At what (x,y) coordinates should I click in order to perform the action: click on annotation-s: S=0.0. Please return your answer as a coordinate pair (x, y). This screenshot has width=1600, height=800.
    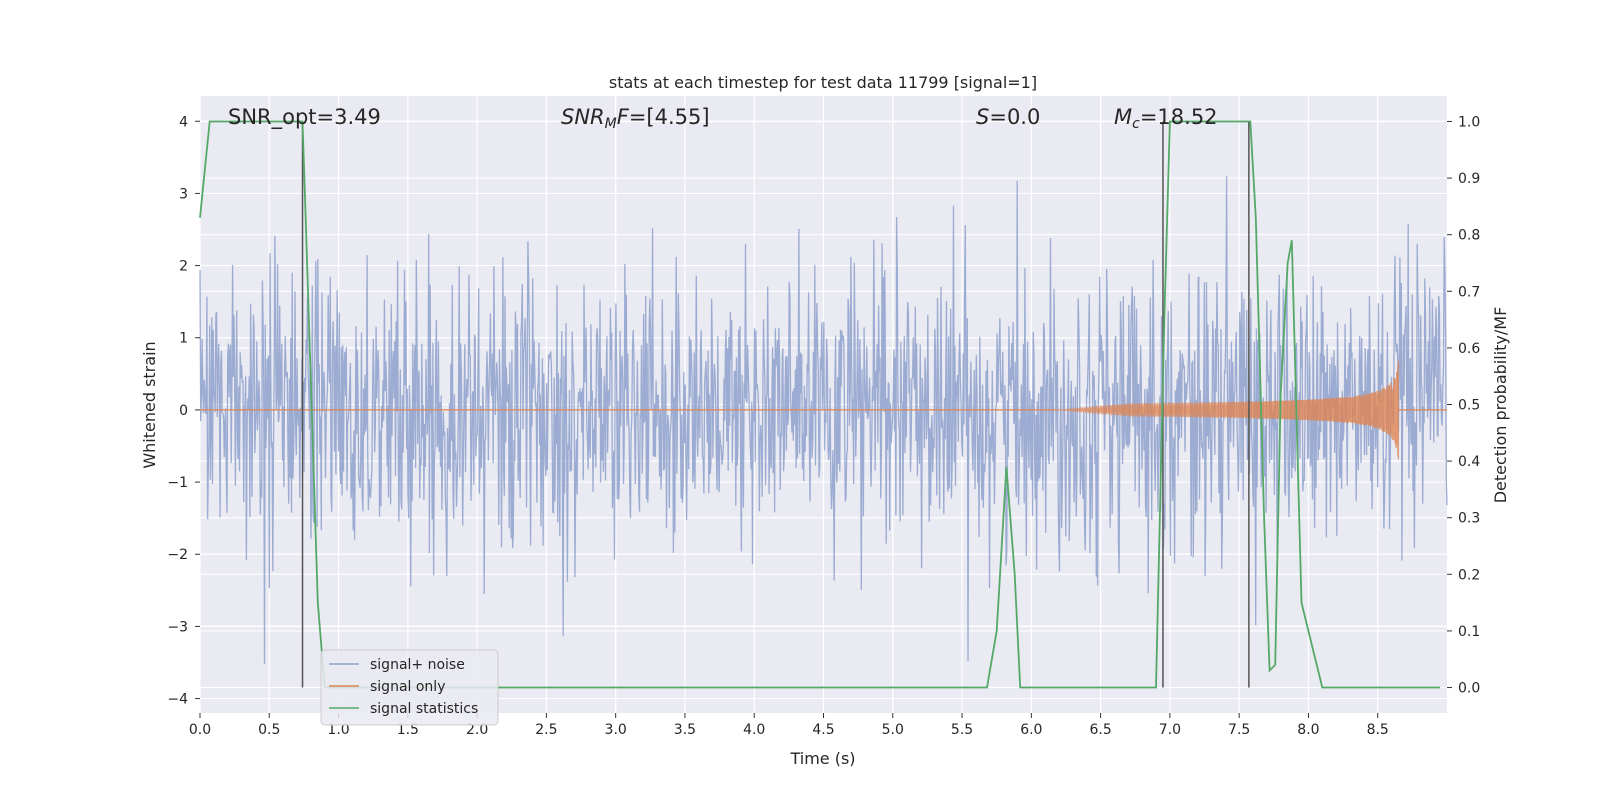
    Looking at the image, I should click on (1008, 117).